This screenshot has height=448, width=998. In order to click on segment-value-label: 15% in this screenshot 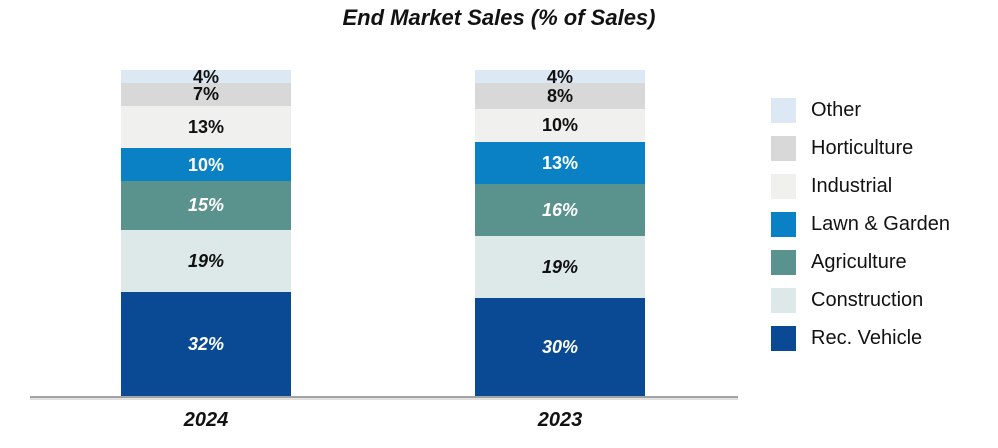, I will do `click(206, 205)`.